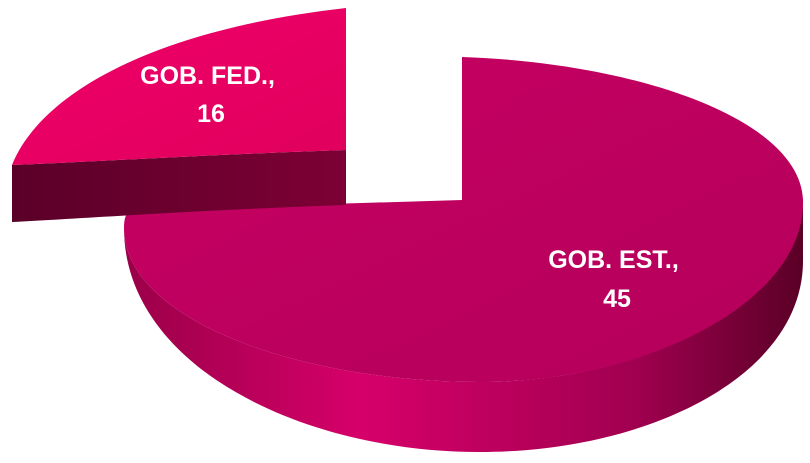  Describe the element at coordinates (179, 186) in the screenshot. I see `slice-gob-fed-side` at that location.